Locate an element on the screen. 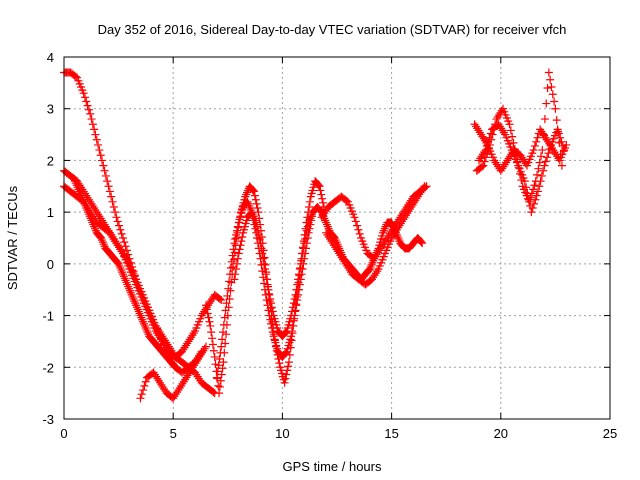  y-tick-label: 2 is located at coordinates (50, 160).